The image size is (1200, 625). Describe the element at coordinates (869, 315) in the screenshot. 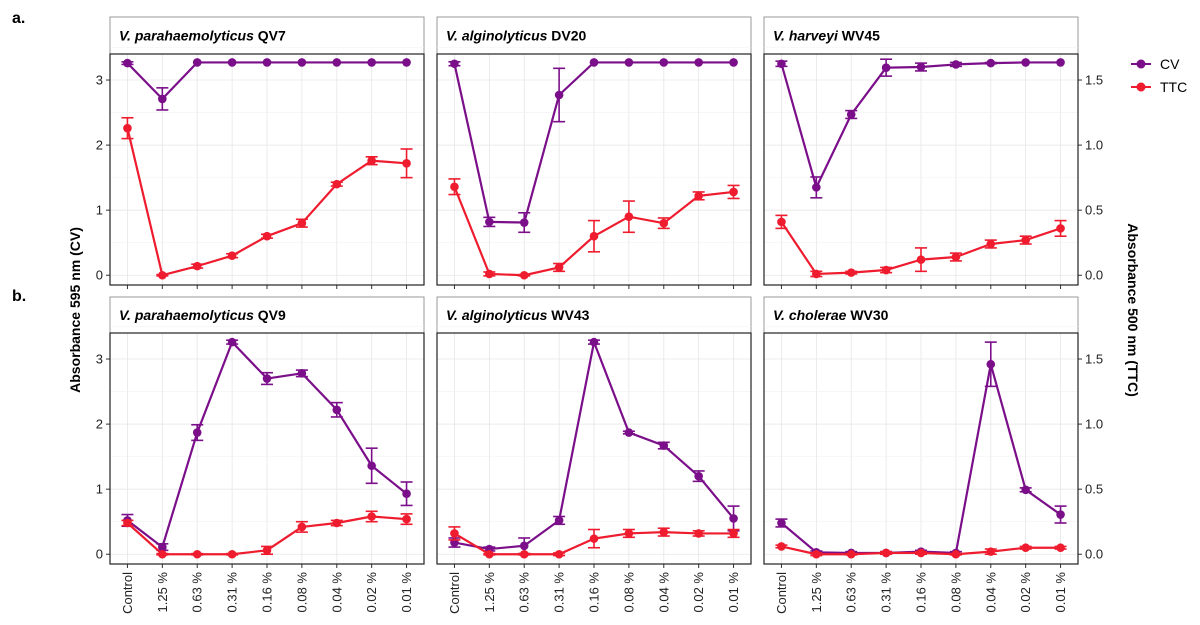

I see `panel-strain: WV30` at that location.